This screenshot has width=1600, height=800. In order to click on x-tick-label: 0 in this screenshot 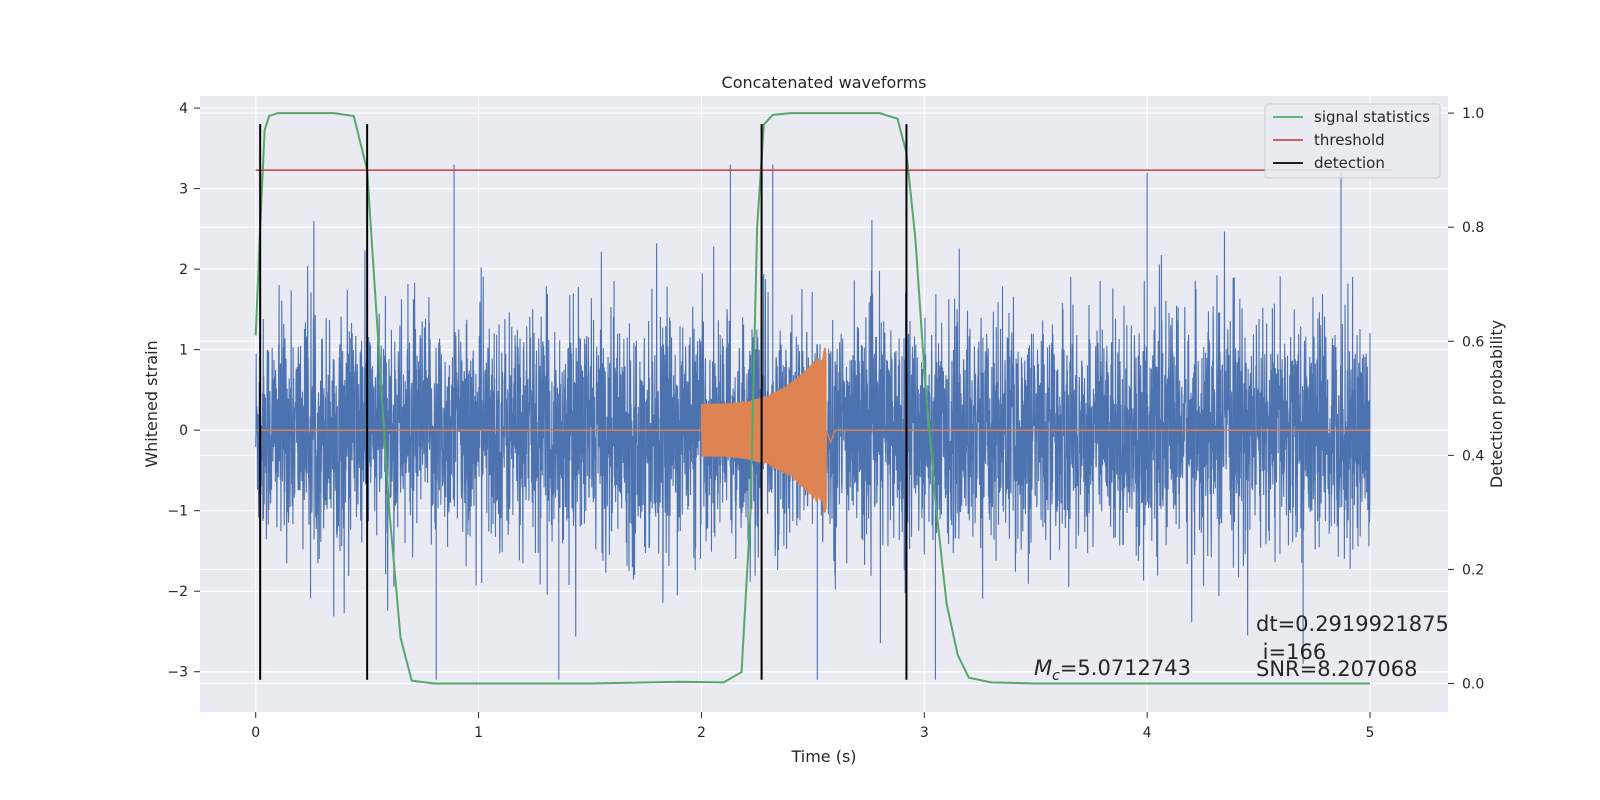, I will do `click(255, 733)`.